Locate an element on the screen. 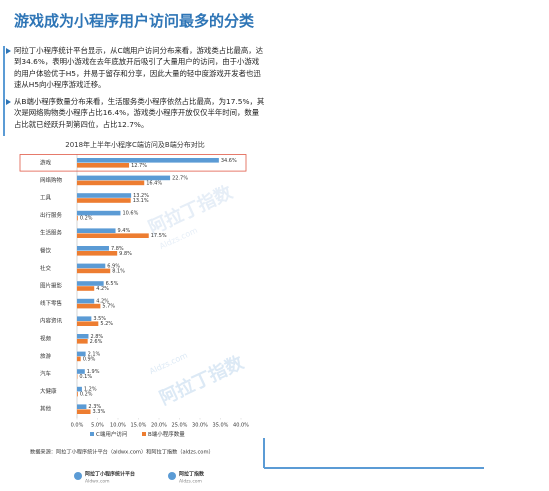  value-label: 13.1% is located at coordinates (141, 201).